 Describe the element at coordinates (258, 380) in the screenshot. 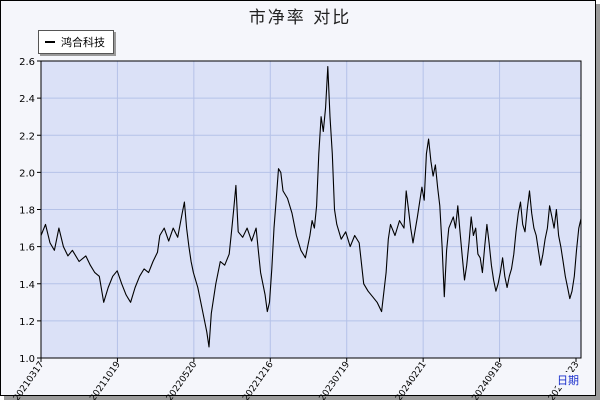

I see `x-tick-label: 20221216` at that location.